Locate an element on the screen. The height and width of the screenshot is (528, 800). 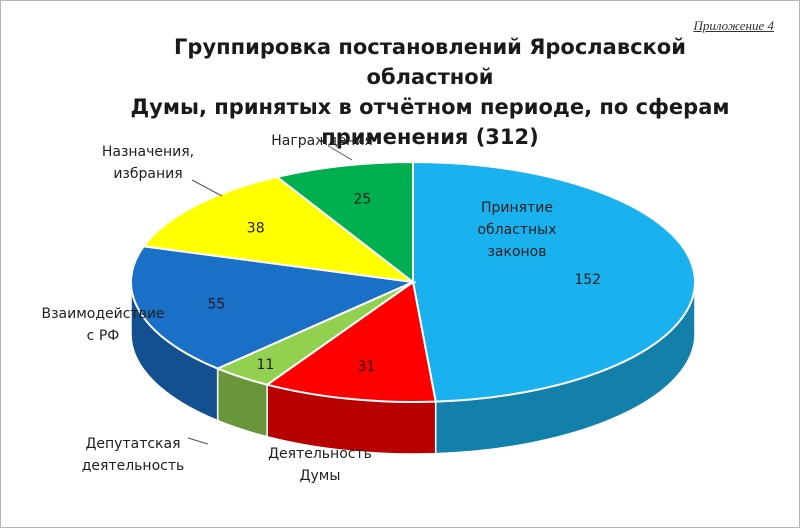
slice-category-label: Принятие областных законов is located at coordinates (516, 230).